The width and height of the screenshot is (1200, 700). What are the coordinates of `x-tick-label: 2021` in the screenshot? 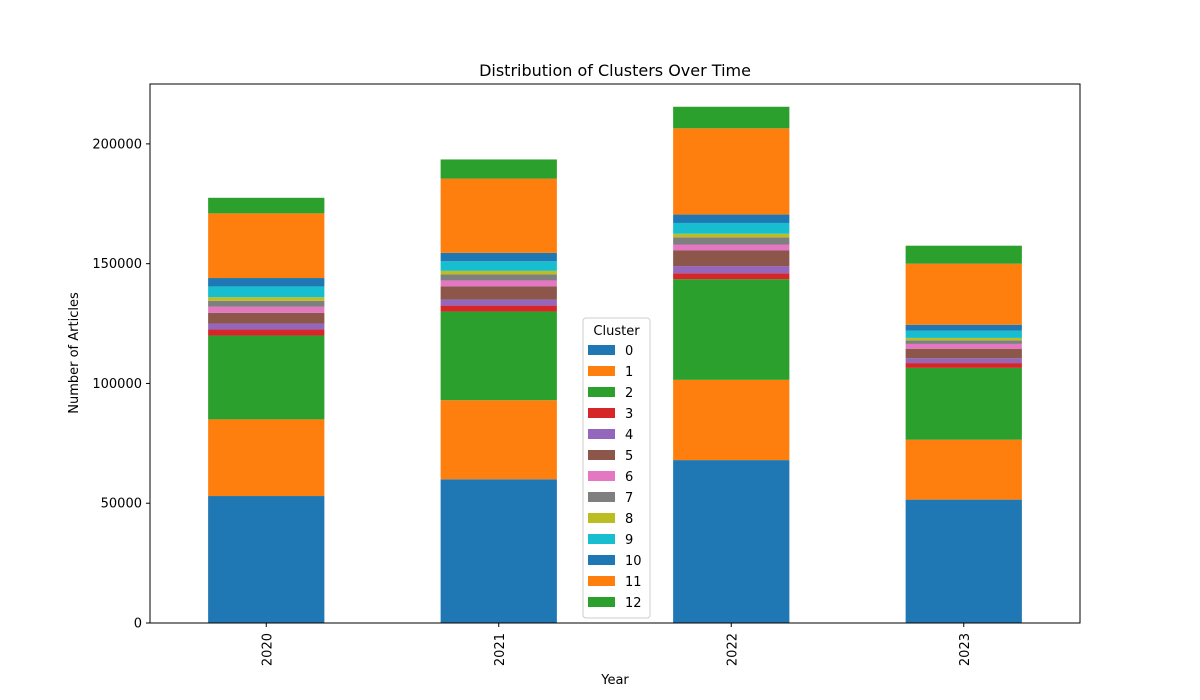 It's located at (500, 649).